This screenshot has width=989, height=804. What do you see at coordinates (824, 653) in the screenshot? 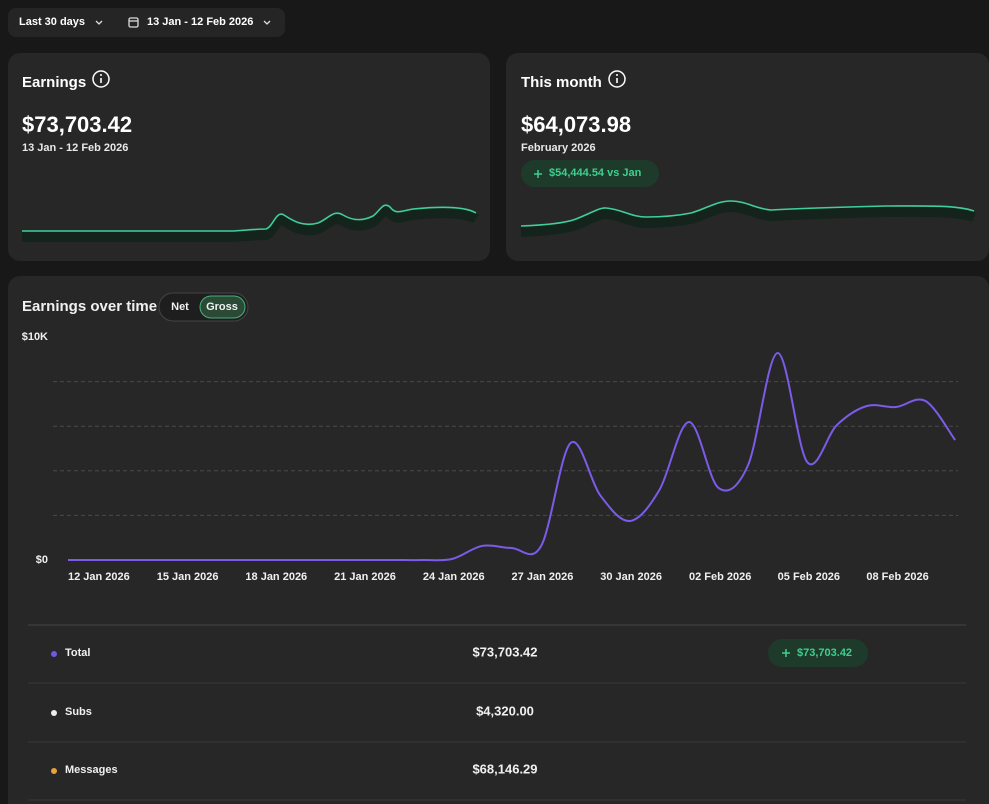
I see `badge-text: $73,703.42` at bounding box center [824, 653].